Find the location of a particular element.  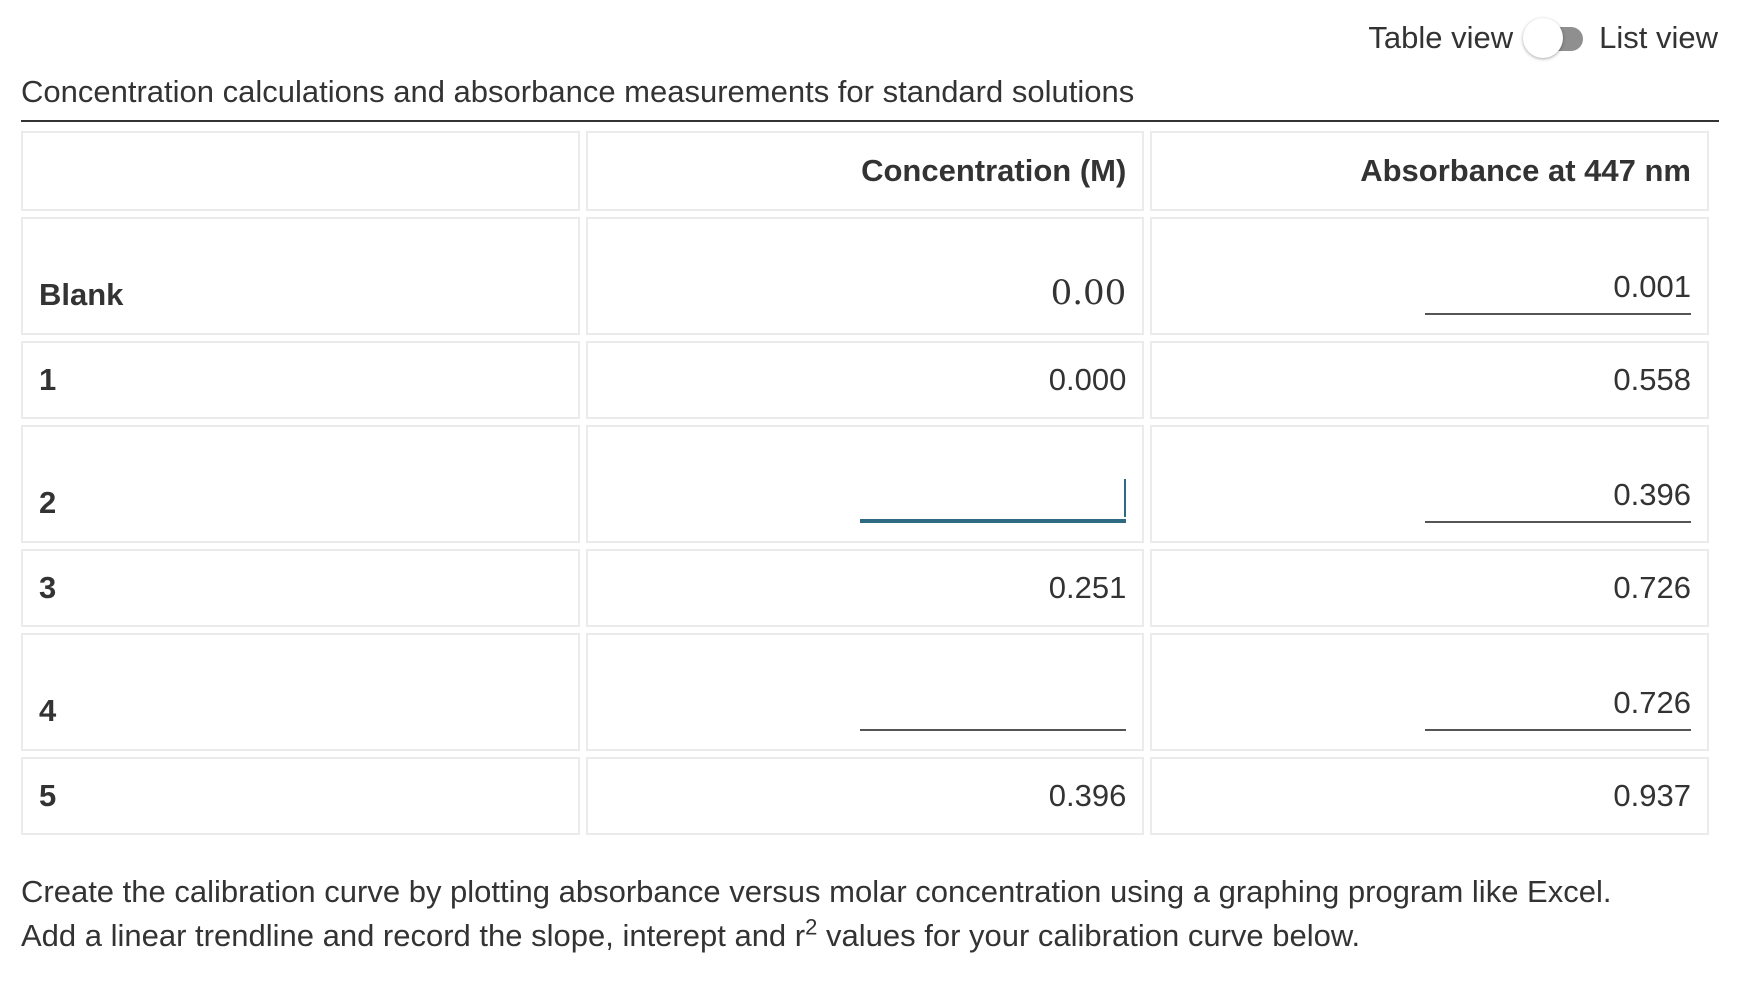

table-row: 5 0.396 0.937 is located at coordinates (865, 796).